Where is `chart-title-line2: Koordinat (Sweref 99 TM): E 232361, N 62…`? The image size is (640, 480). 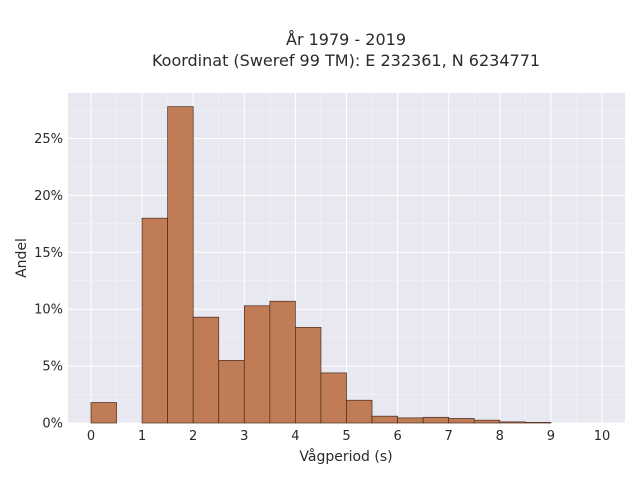
chart-title-line2: Koordinat (Sweref 99 TM): E 232361, N 62… is located at coordinates (346, 60).